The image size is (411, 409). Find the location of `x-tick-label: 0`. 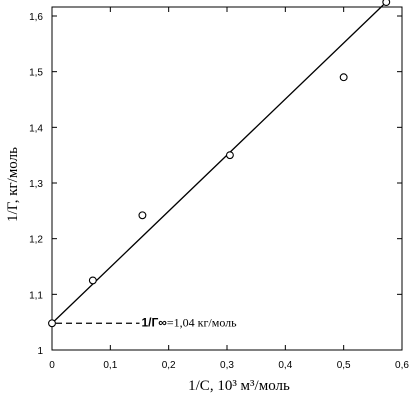

x-tick-label: 0 is located at coordinates (52, 365).